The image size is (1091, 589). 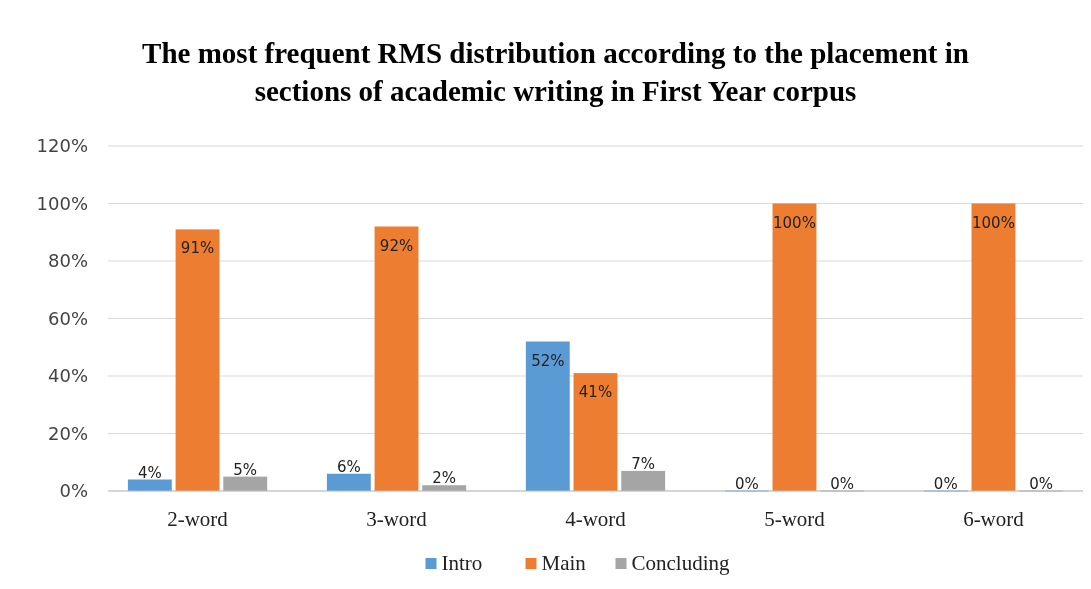 What do you see at coordinates (198, 519) in the screenshot?
I see `x-tick-label: 2-word` at bounding box center [198, 519].